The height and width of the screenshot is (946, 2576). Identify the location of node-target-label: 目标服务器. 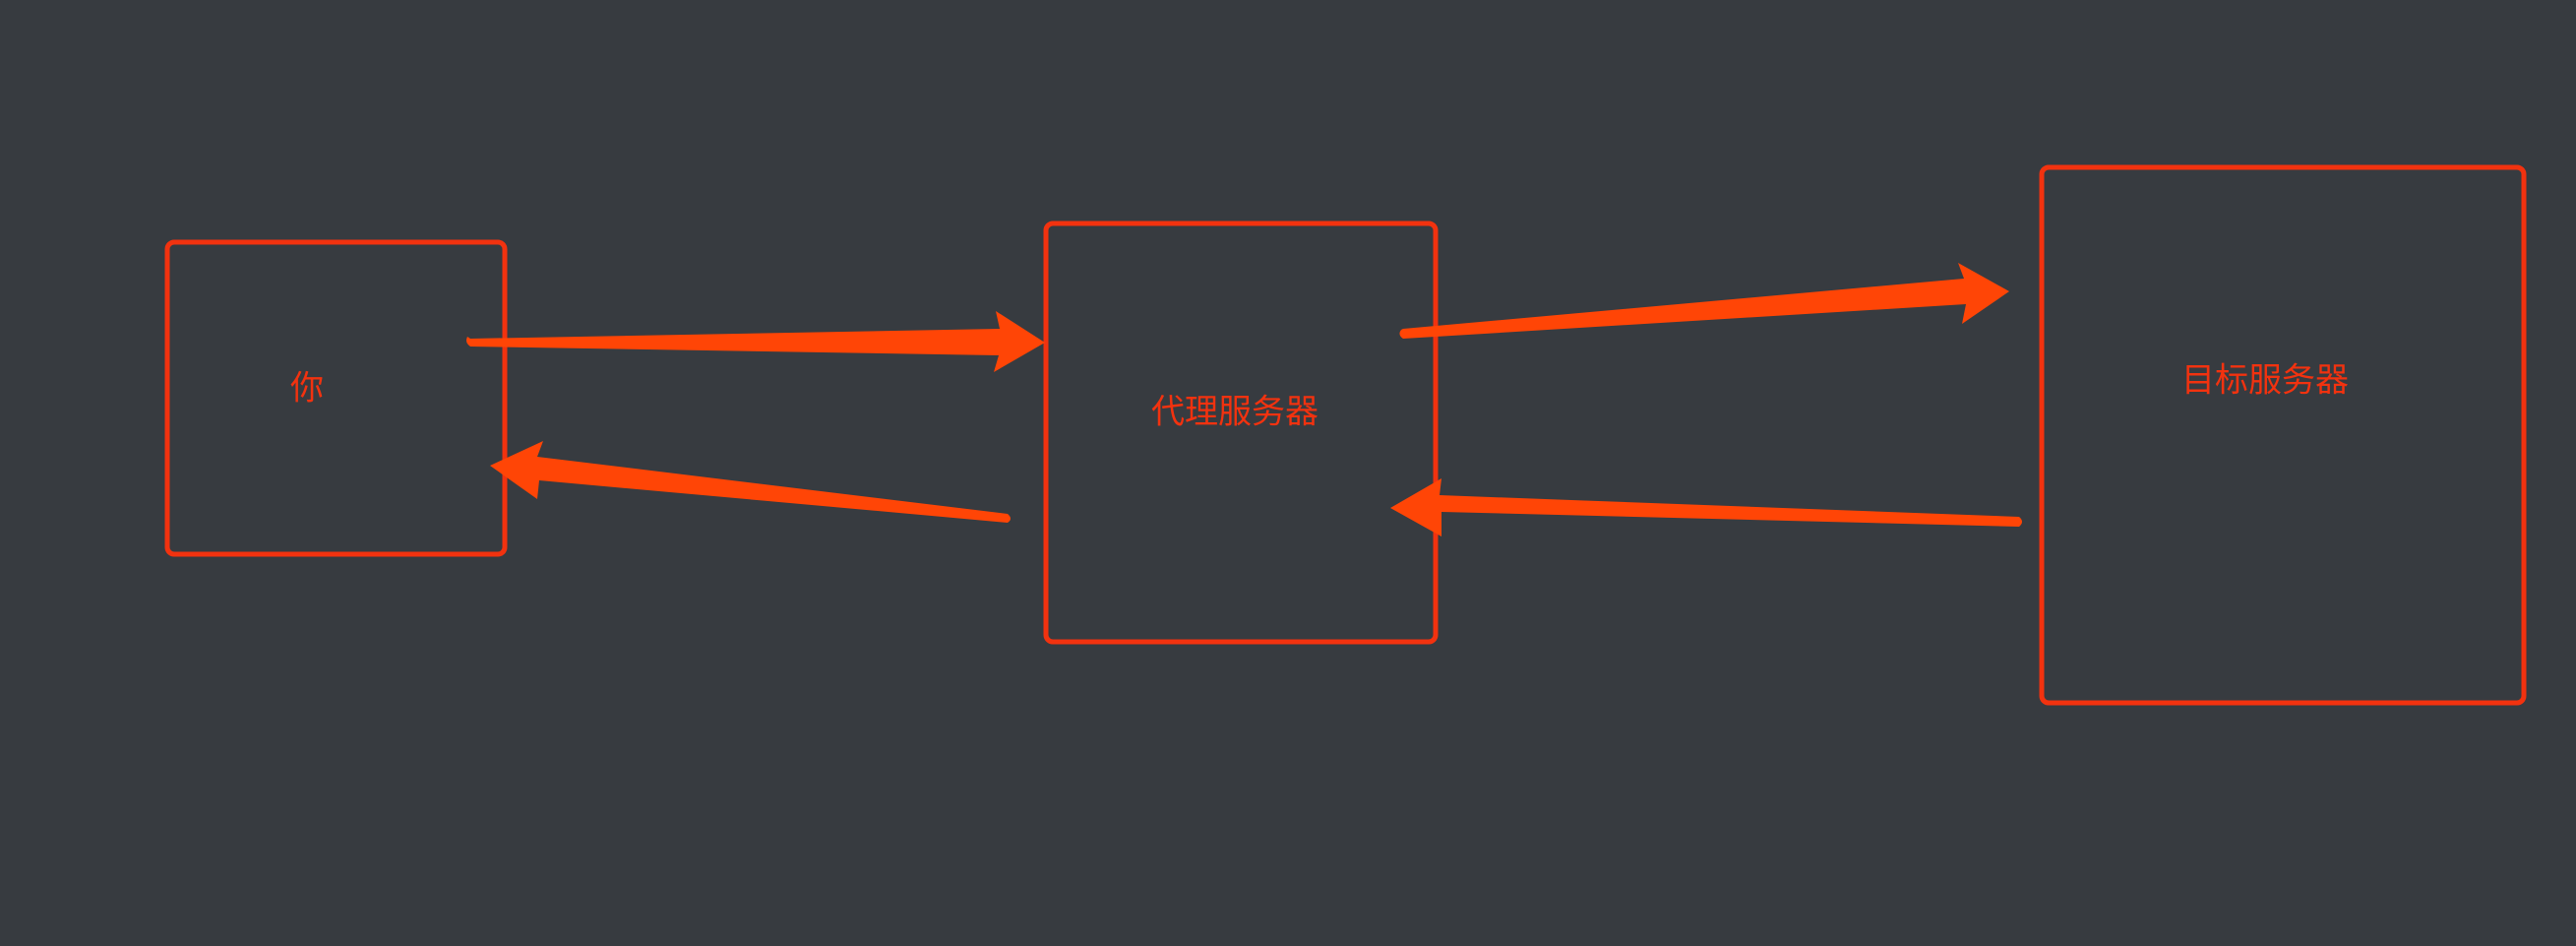
(2265, 381).